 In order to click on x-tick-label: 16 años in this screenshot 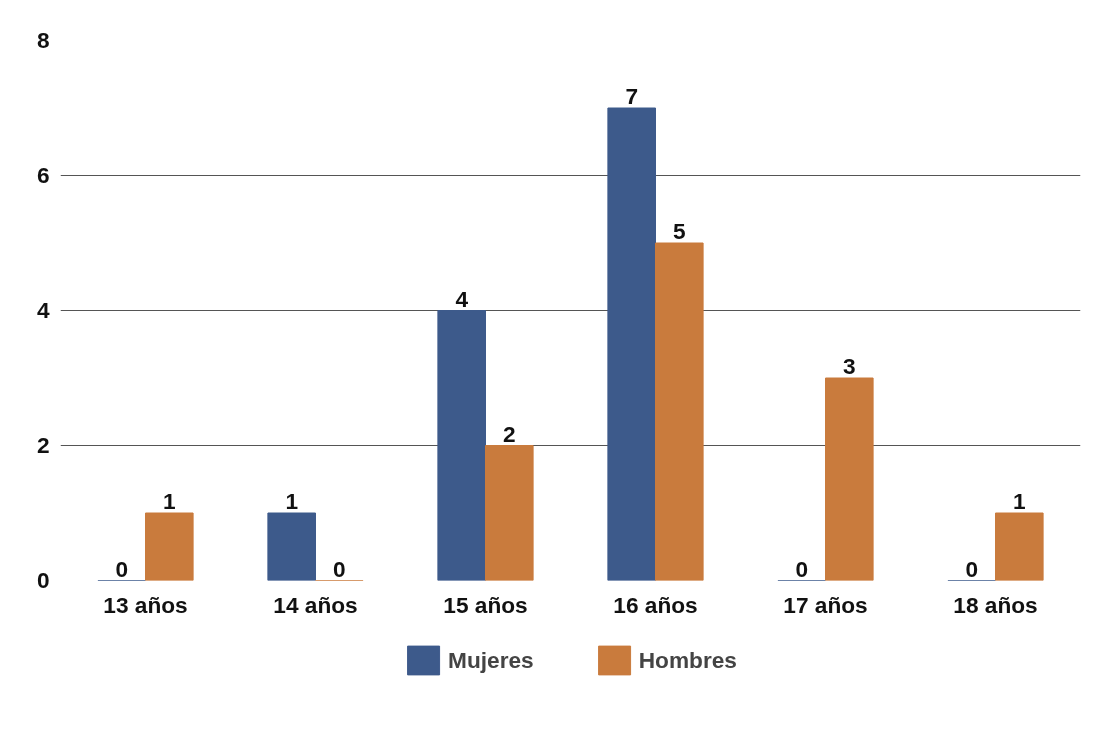, I will do `click(655, 604)`.